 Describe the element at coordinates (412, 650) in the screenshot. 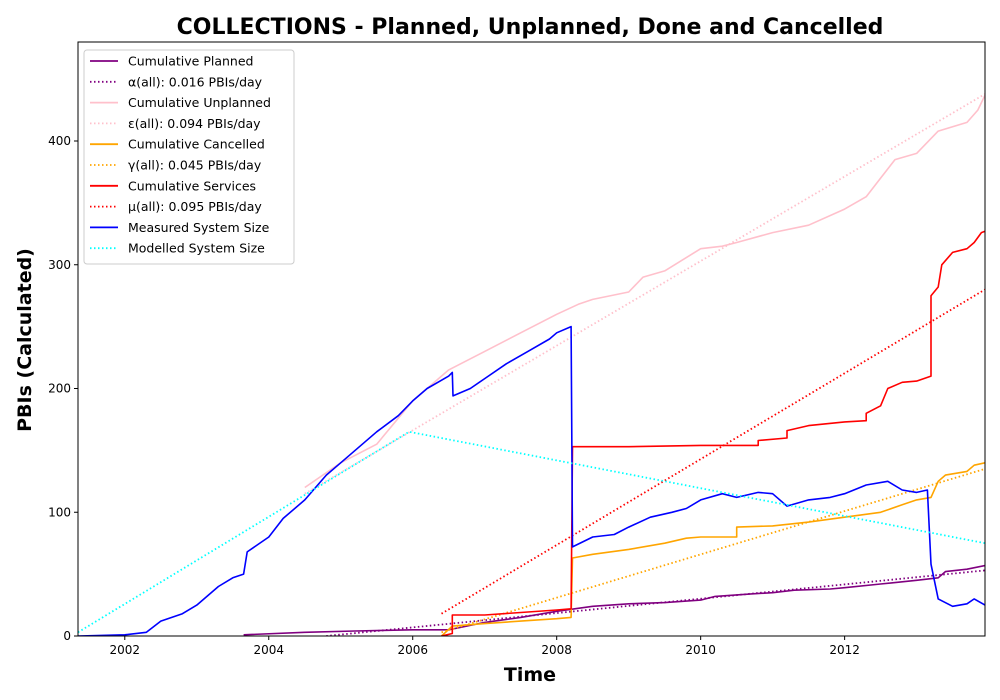

I see `x-tick-label: 2006` at that location.